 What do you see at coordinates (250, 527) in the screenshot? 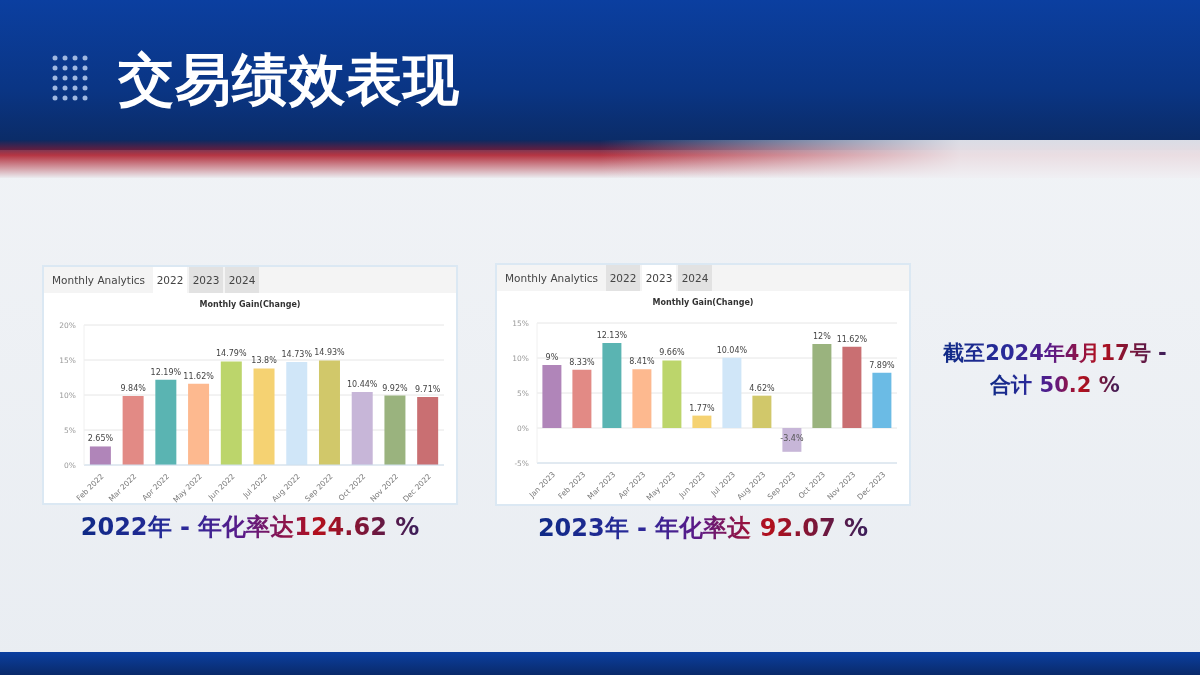
I see `text: 2022年 - 年化率达124.62 %` at bounding box center [250, 527].